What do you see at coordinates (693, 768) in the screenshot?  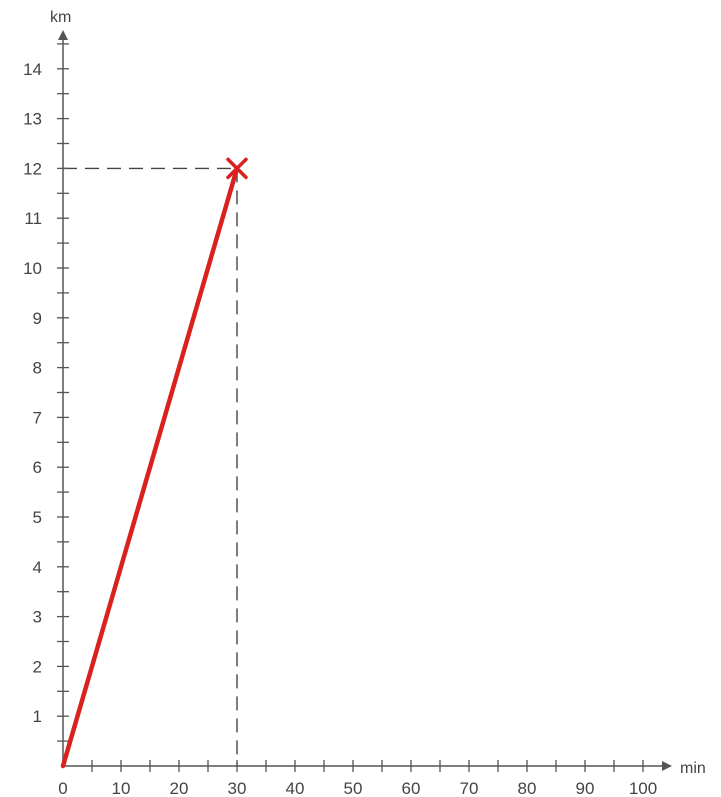 I see `x-axis-label: min` at bounding box center [693, 768].